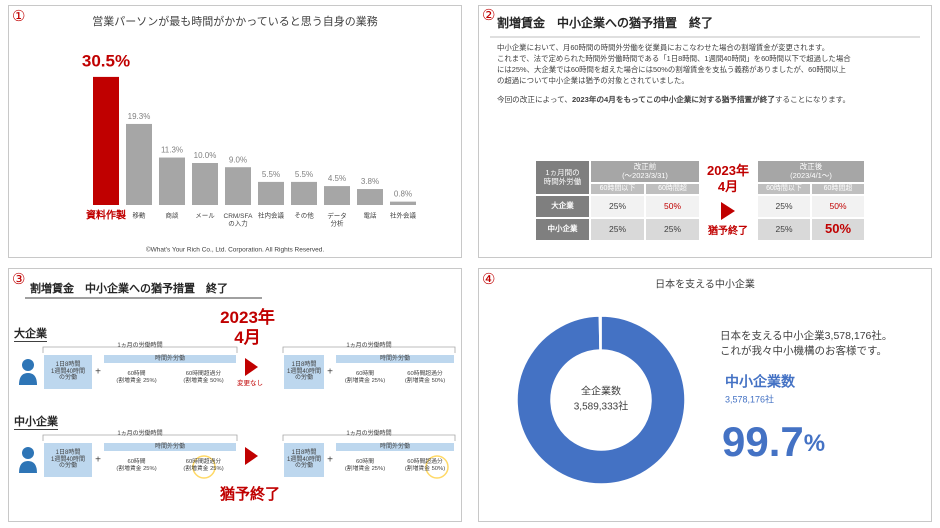 The height and width of the screenshot is (528, 940). What do you see at coordinates (806, 335) in the screenshot?
I see `note: 日本を支える中小企業3,578,176社。` at bounding box center [806, 335].